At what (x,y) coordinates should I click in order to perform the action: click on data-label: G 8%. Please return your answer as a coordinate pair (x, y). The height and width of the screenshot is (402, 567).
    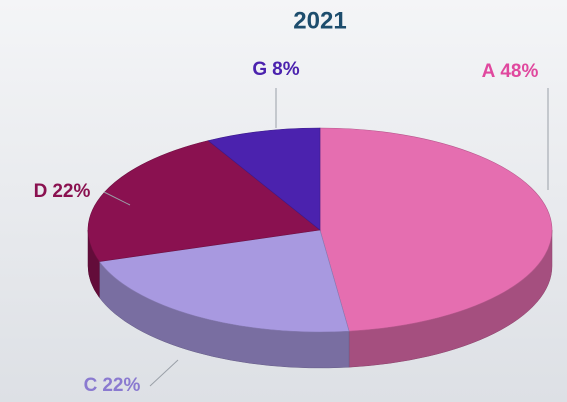
    Looking at the image, I should click on (275, 69).